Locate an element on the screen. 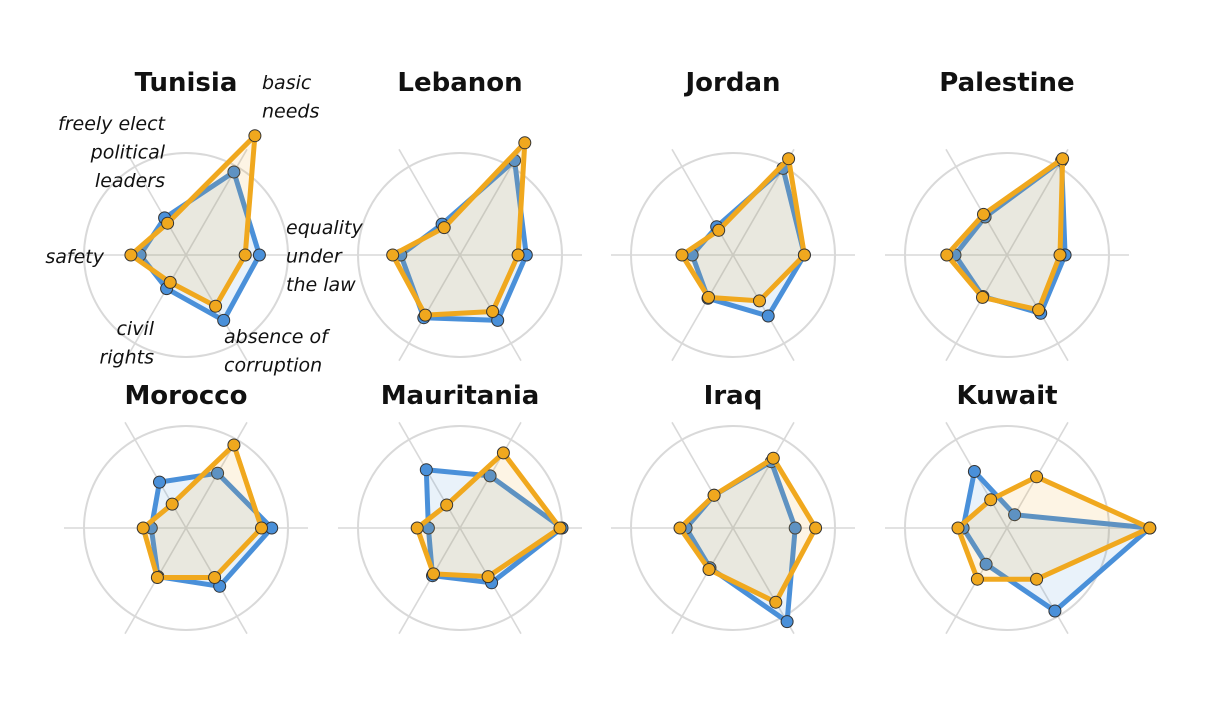  radar-panel-kuwait: Kuwait is located at coordinates (1021, 508).